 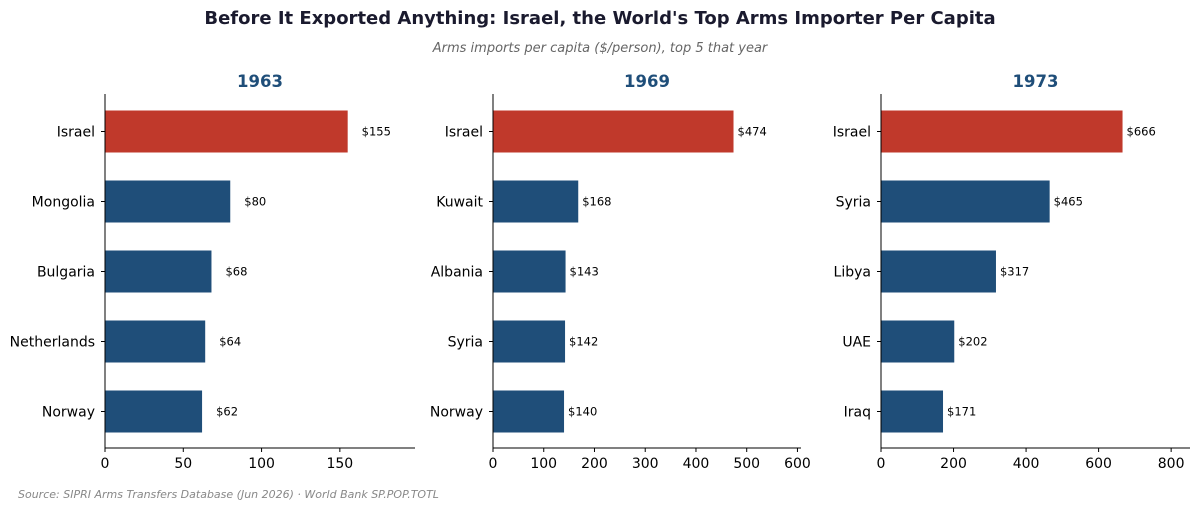 I want to click on value-label: $155, so click(x=376, y=132).